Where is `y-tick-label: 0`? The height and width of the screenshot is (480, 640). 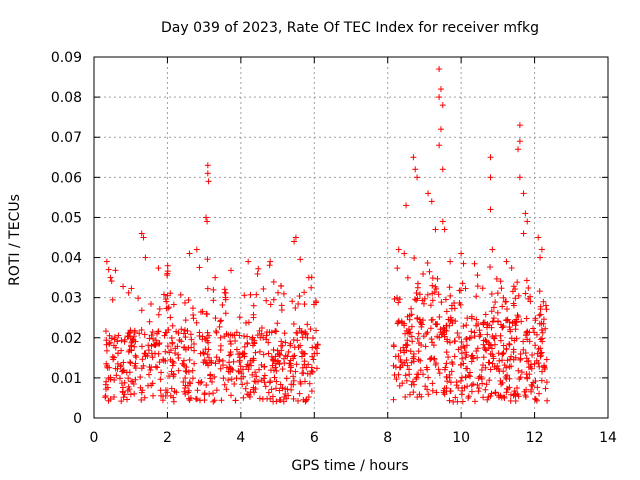 y-tick-label: 0 is located at coordinates (77, 419).